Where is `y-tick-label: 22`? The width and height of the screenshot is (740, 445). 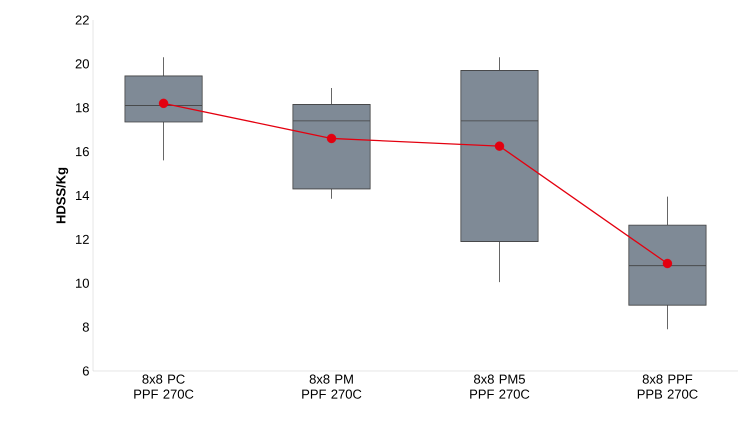 y-tick-label: 22 is located at coordinates (82, 20).